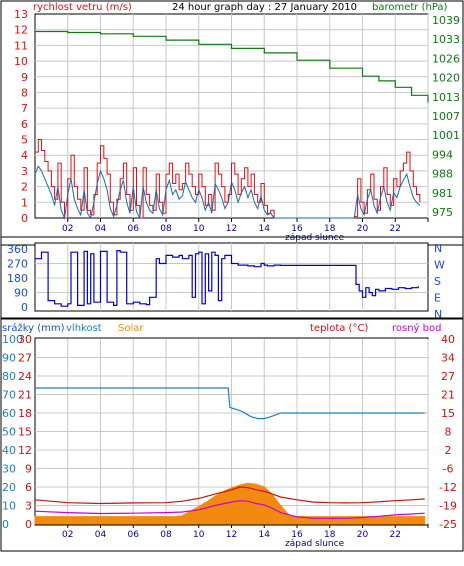 This screenshot has height=566, width=464. What do you see at coordinates (9, 469) in the screenshot?
I see `percent-tick-label: 30` at bounding box center [9, 469].